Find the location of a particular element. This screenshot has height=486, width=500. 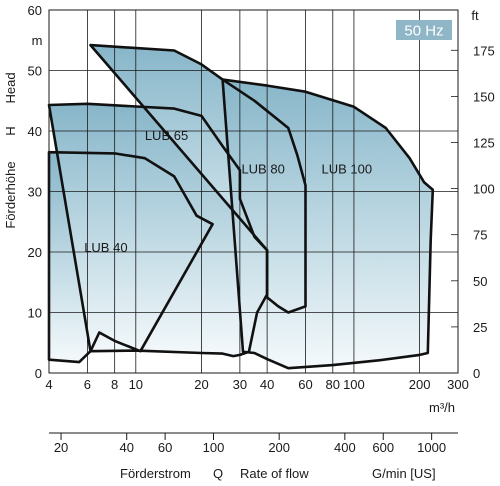

sec-tick-100: 100 is located at coordinates (214, 447).